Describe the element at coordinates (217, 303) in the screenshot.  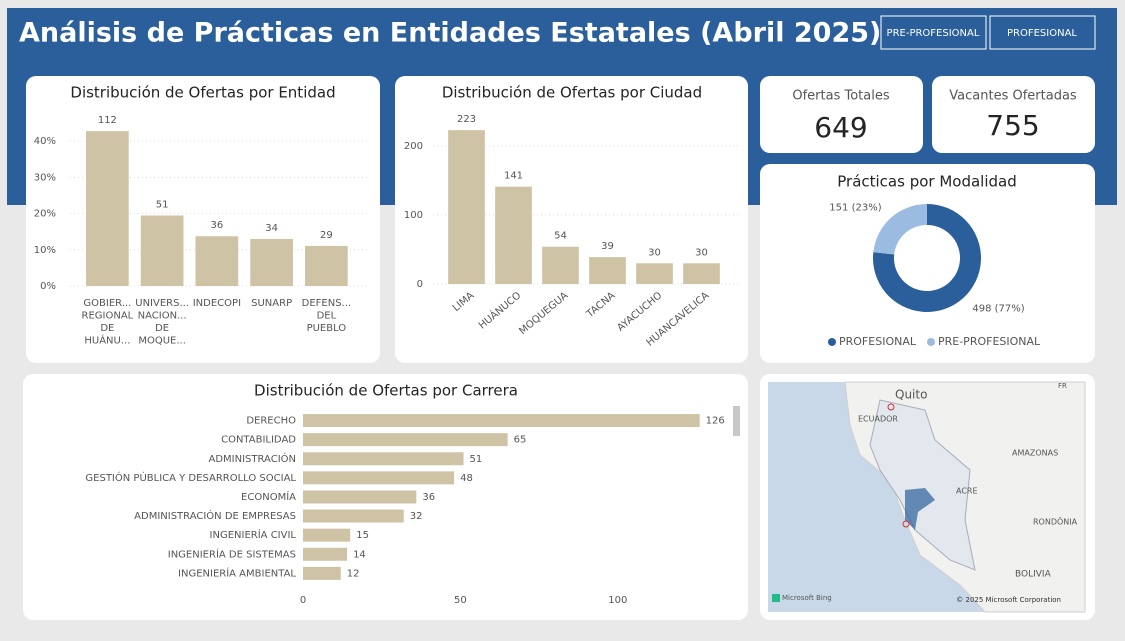
I see `x-tick-label: INDECOPI` at that location.